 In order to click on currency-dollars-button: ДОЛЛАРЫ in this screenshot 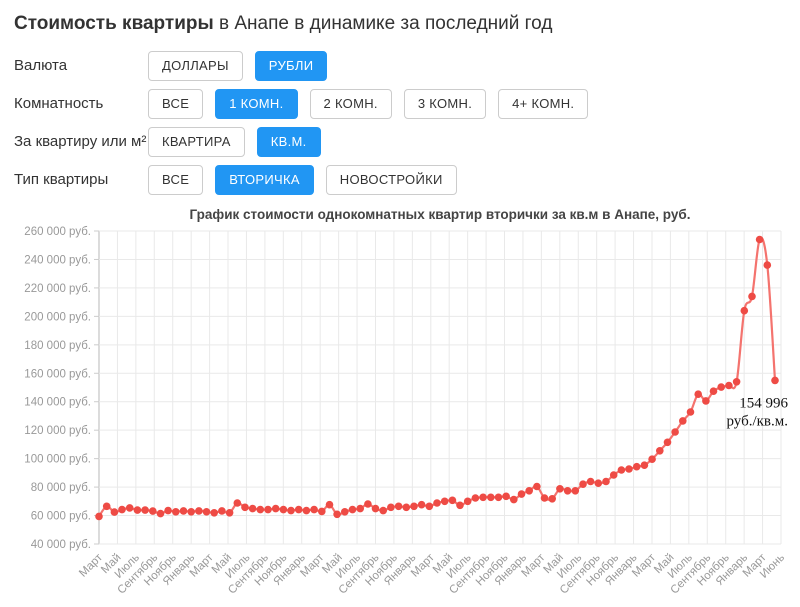, I will do `click(195, 65)`.